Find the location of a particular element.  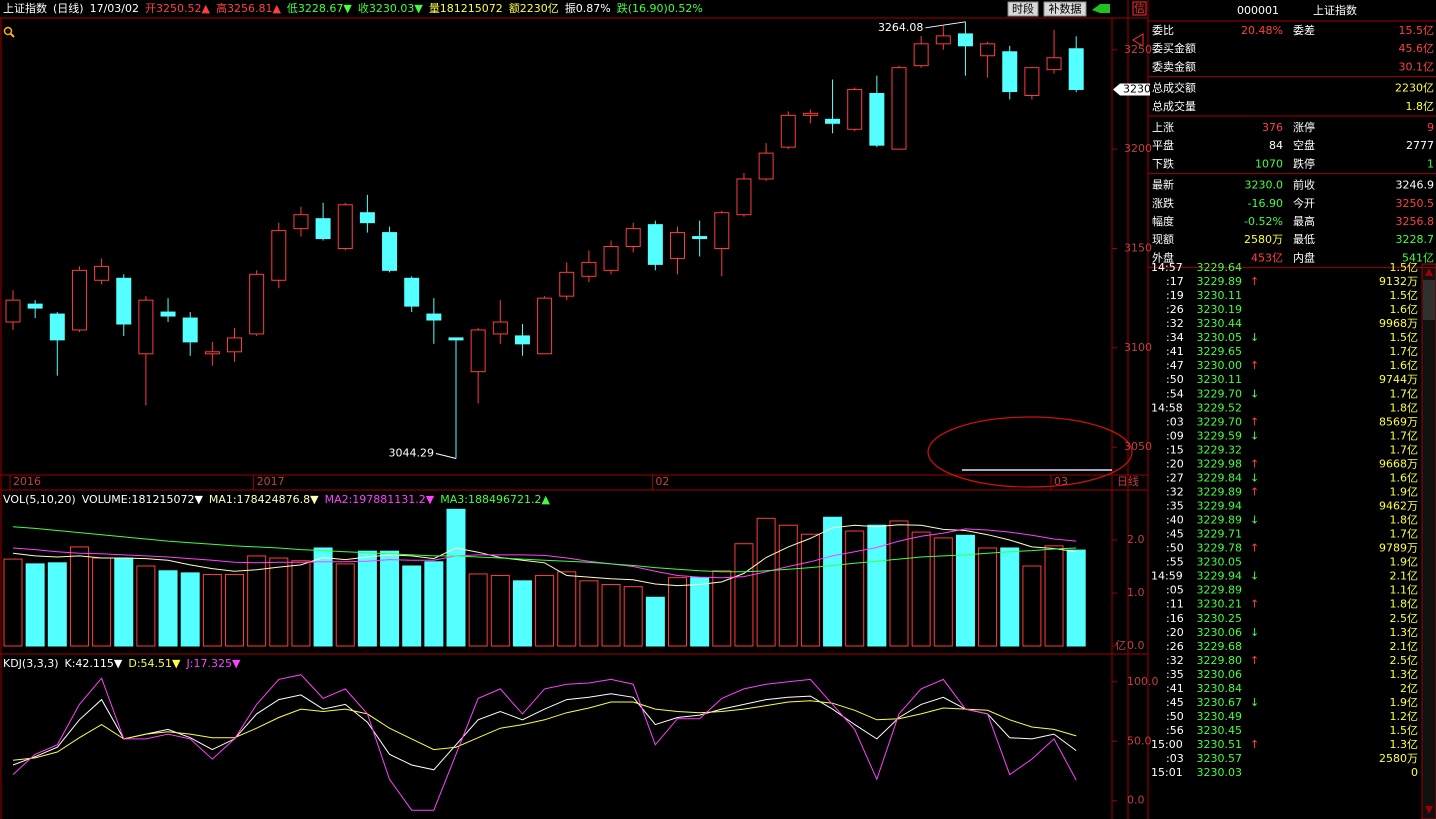

header-item: (日线) is located at coordinates (68, 8).